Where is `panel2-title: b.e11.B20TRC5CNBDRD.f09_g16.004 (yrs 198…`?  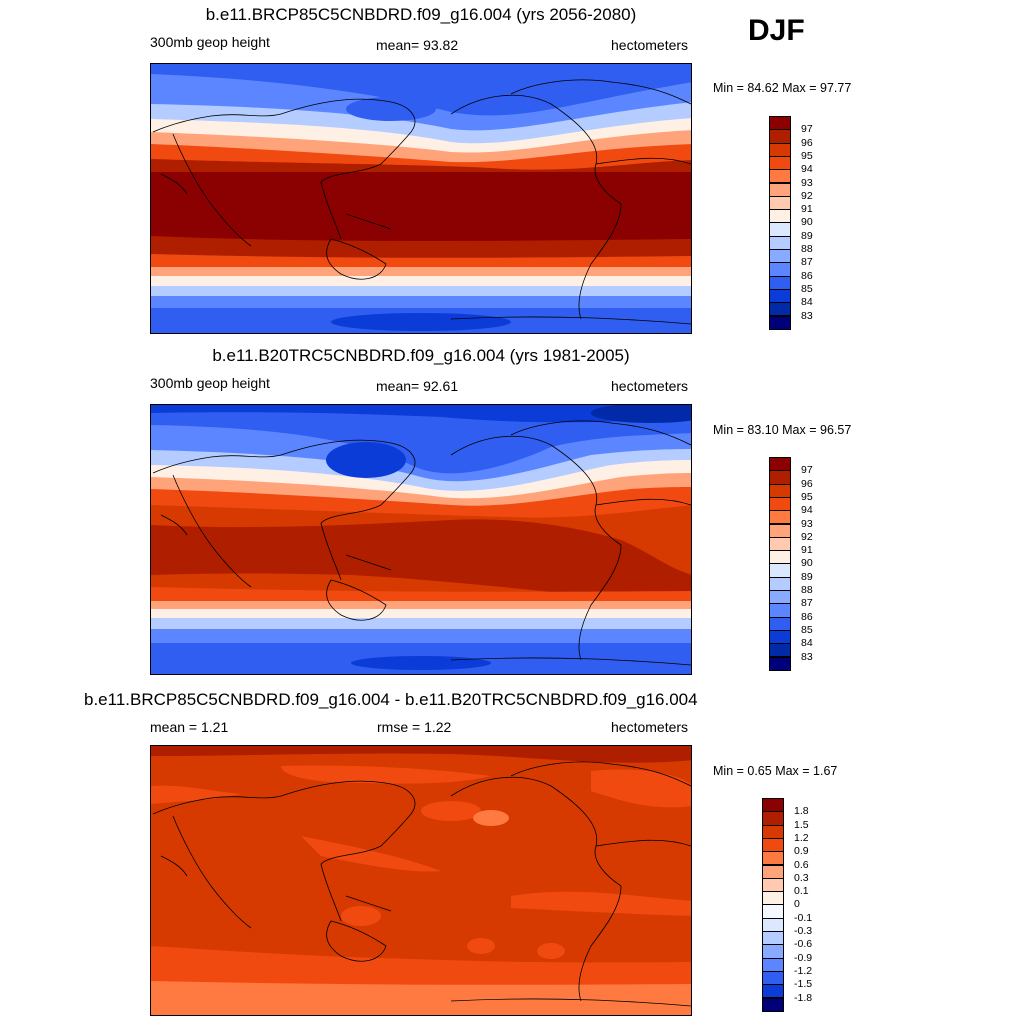
panel2-title: b.e11.B20TRC5CNBDRD.f09_g16.004 (yrs 198… is located at coordinates (421, 355).